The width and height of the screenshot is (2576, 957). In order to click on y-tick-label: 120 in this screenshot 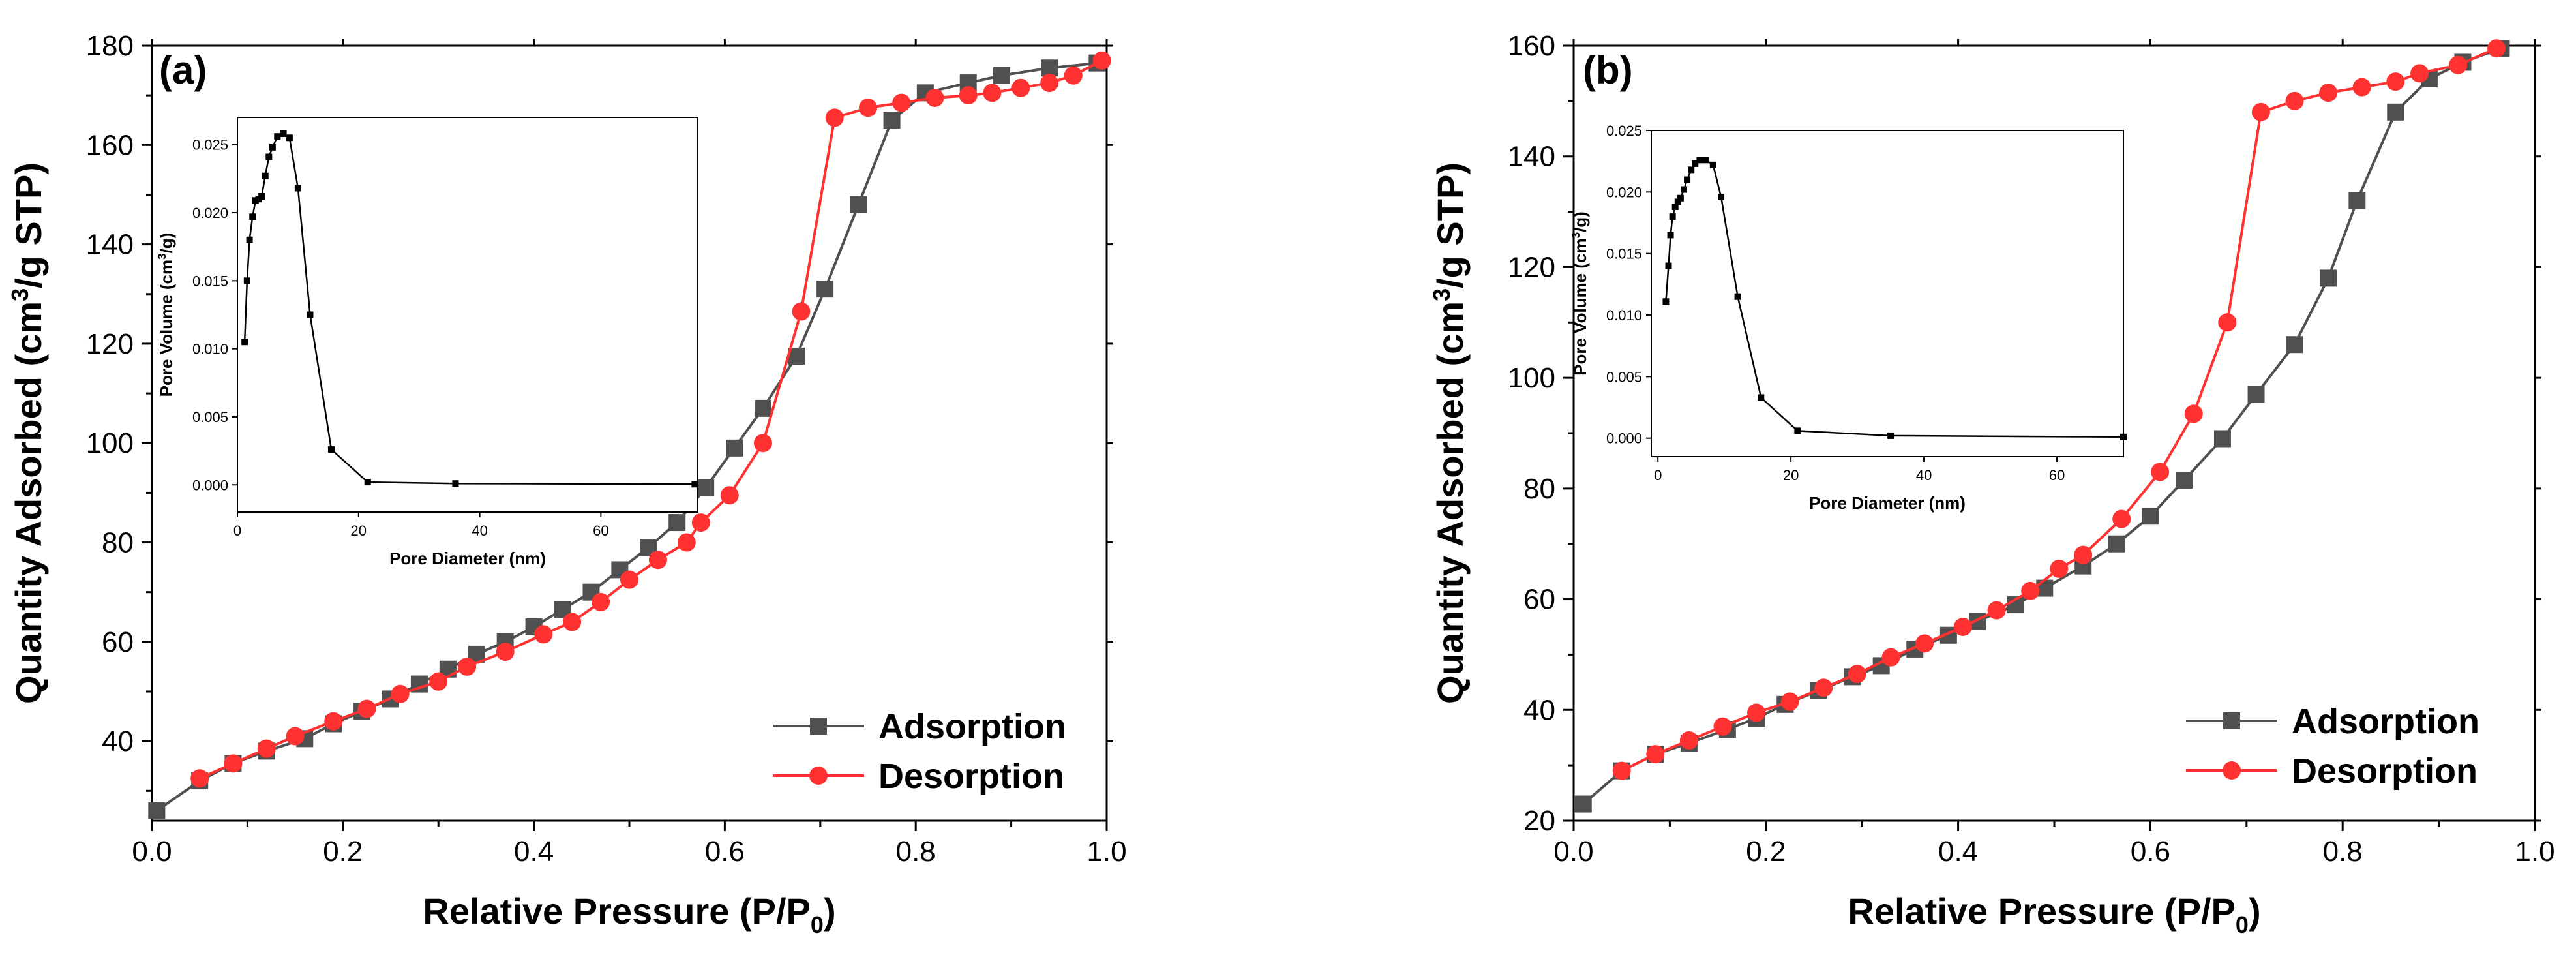, I will do `click(110, 344)`.